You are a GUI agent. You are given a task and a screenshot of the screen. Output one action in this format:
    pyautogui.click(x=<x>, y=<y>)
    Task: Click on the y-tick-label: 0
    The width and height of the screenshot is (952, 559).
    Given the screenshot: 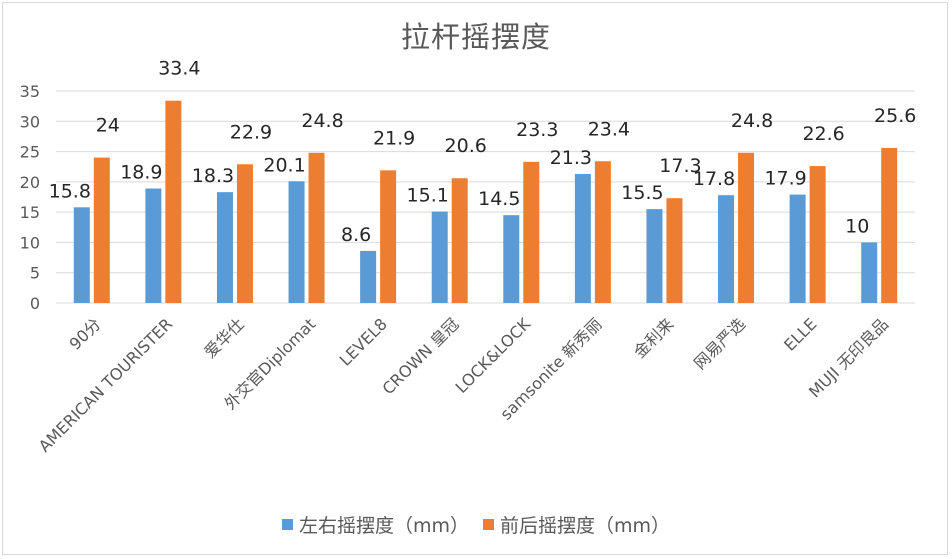 What is the action you would take?
    pyautogui.click(x=35, y=303)
    